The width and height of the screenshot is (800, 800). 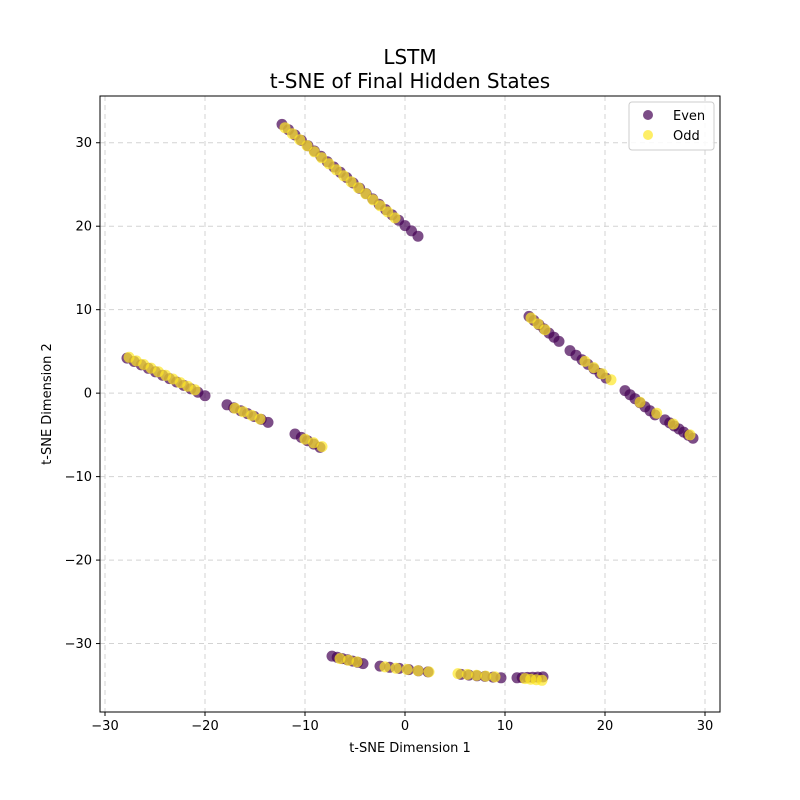 I want to click on y-tick-label: −30, so click(x=78, y=644).